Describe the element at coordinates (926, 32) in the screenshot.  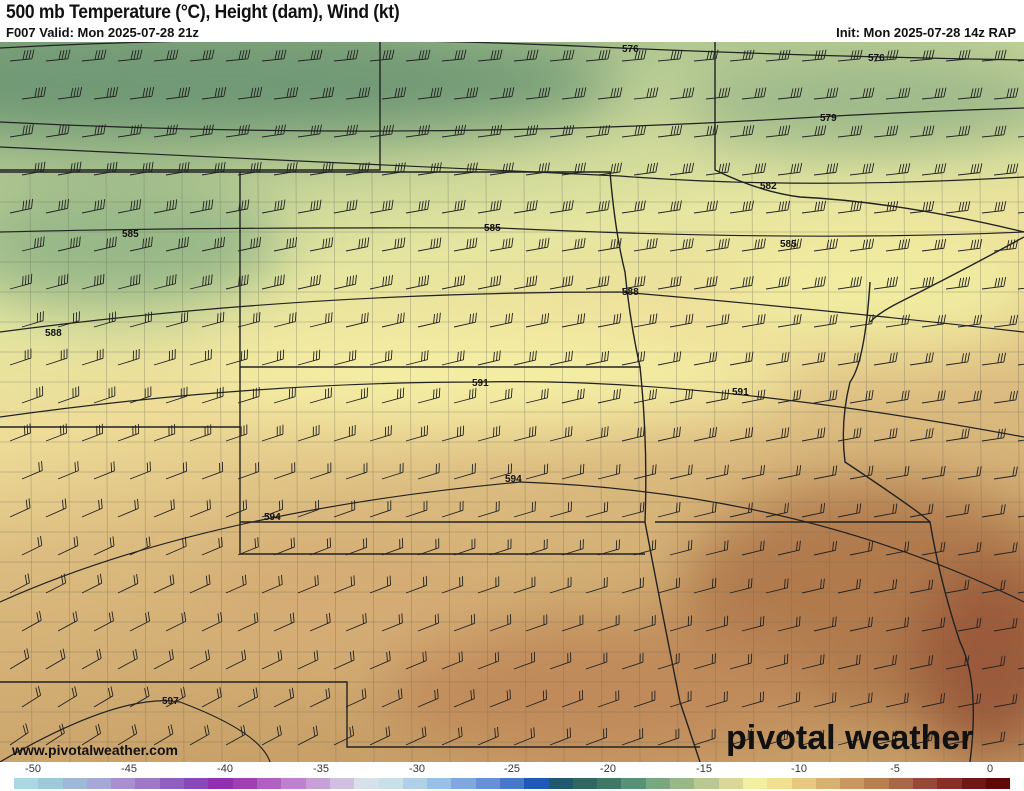
I see `init-time: Init: Mon 2025-07-28 14z RAP` at that location.